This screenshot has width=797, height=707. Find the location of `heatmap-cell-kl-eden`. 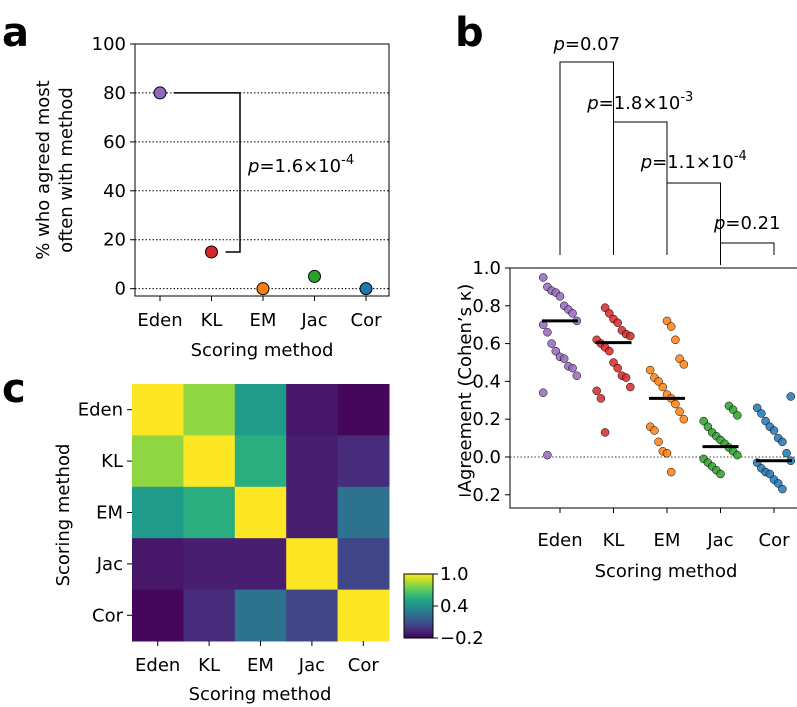

heatmap-cell-kl-eden is located at coordinates (158, 461).